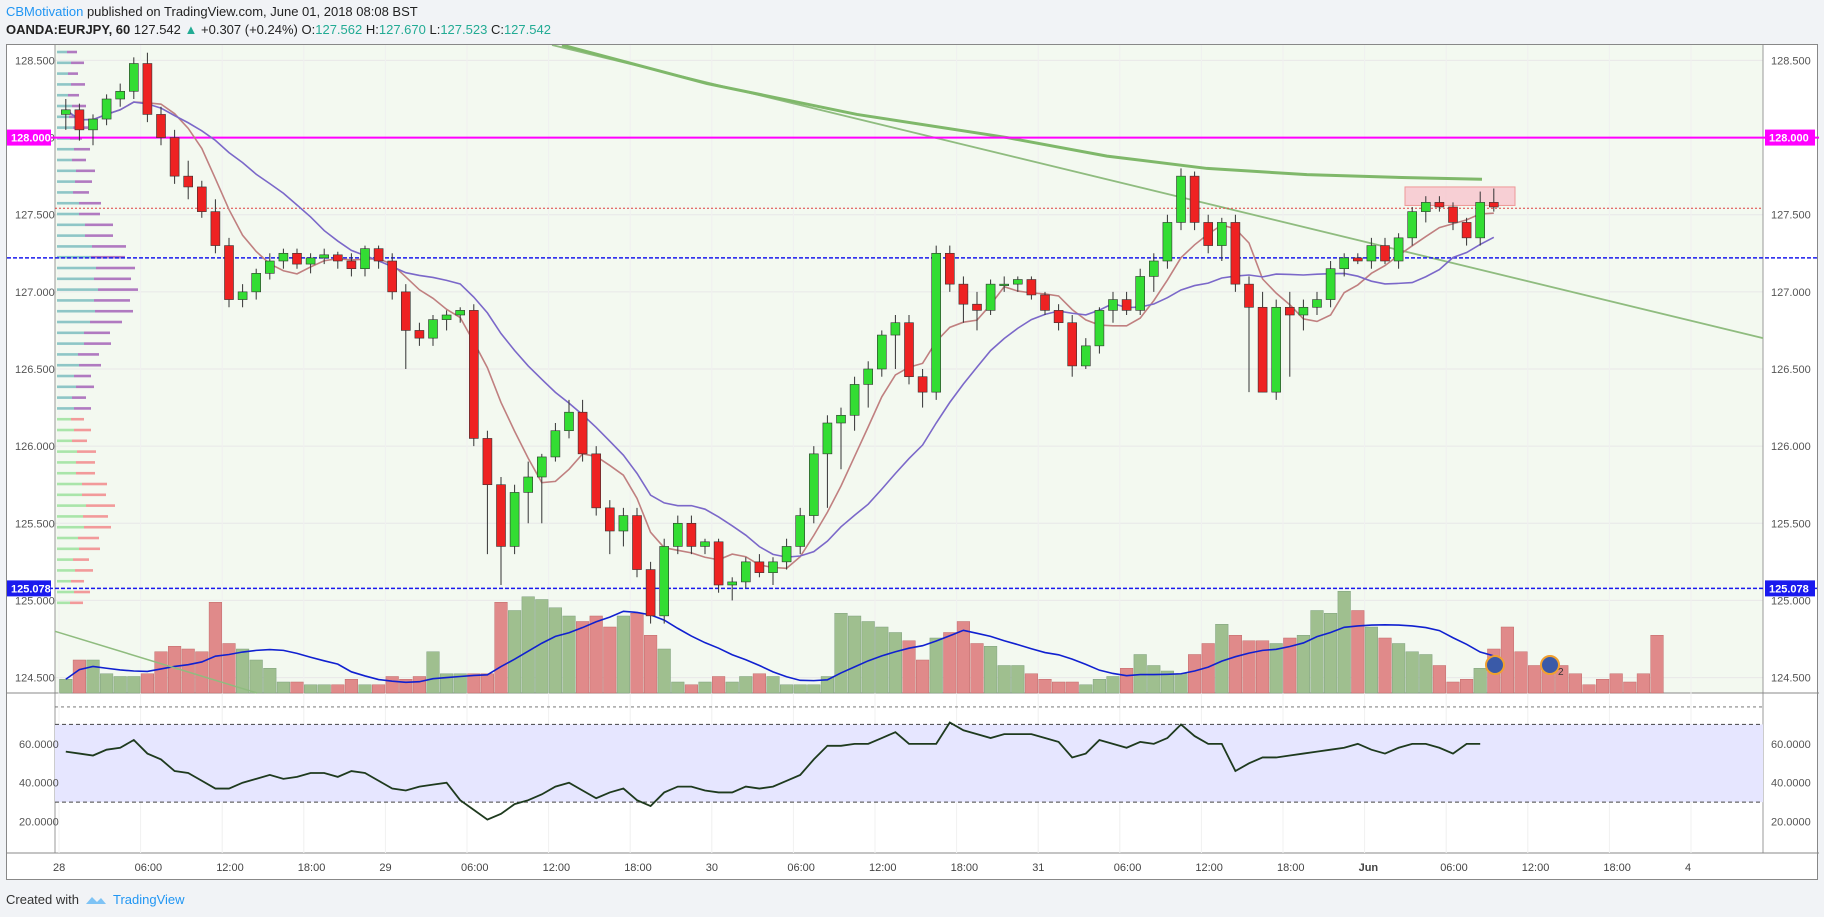  Describe the element at coordinates (230, 868) in the screenshot. I see `time-tick-label: 12:00` at that location.